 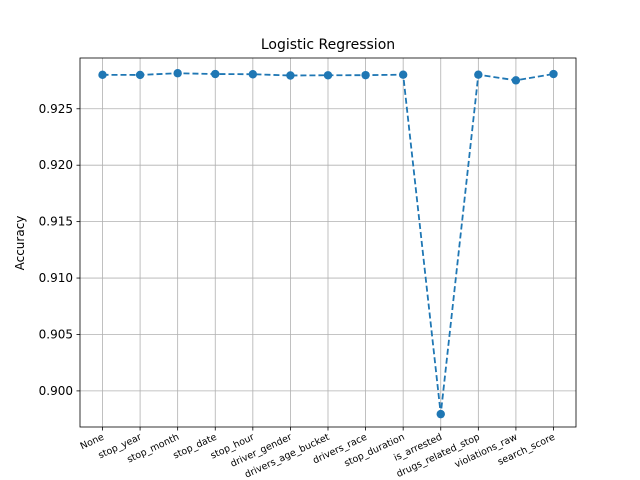 I want to click on chart-title: Logistic Regression, so click(x=328, y=45).